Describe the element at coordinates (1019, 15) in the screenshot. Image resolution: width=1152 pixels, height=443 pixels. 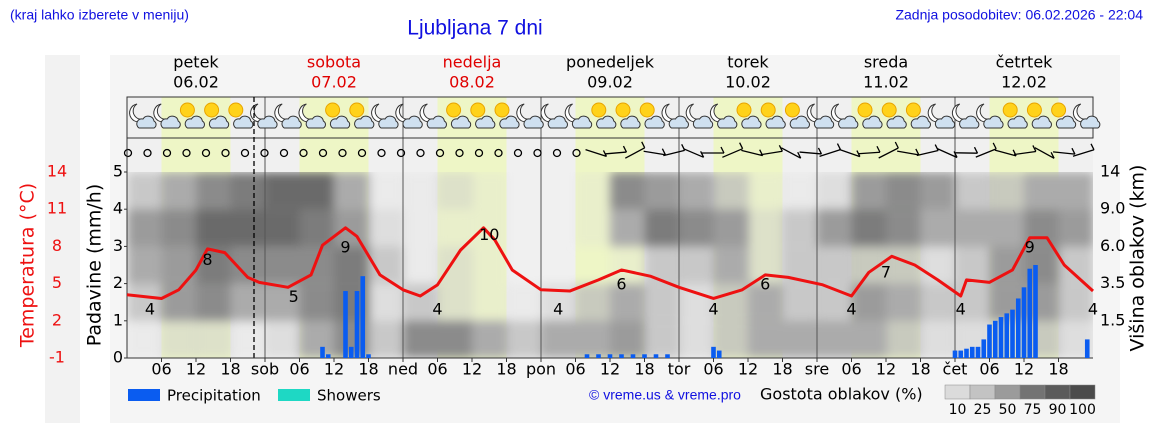
I see `update-time: Zadnja posodobitev: 06.02.2026 - 22:04` at that location.